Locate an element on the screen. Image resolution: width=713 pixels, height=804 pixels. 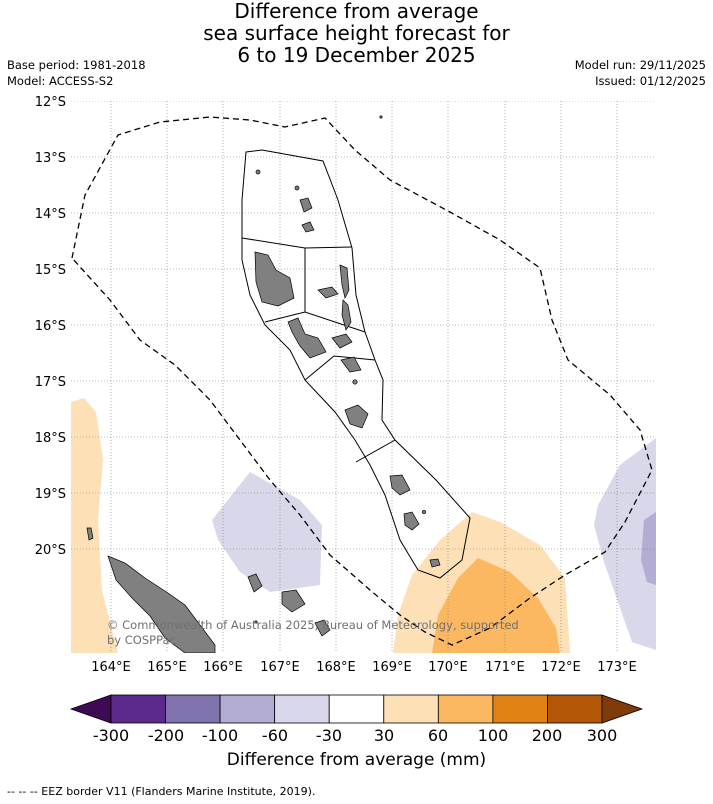
anomaly-neg-center is located at coordinates (267, 532).